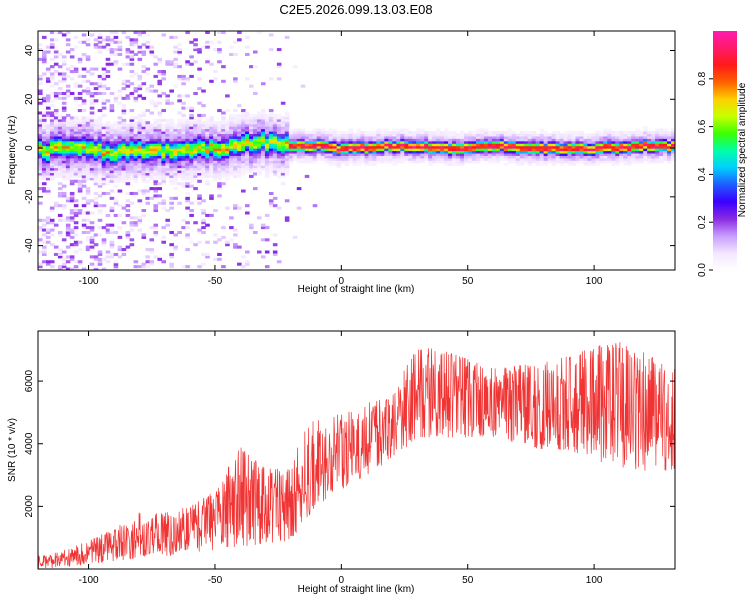 This screenshot has height=600, width=750. What do you see at coordinates (355, 9) in the screenshot?
I see `figure-title: C2E5.2026.099.13.03.E08` at bounding box center [355, 9].